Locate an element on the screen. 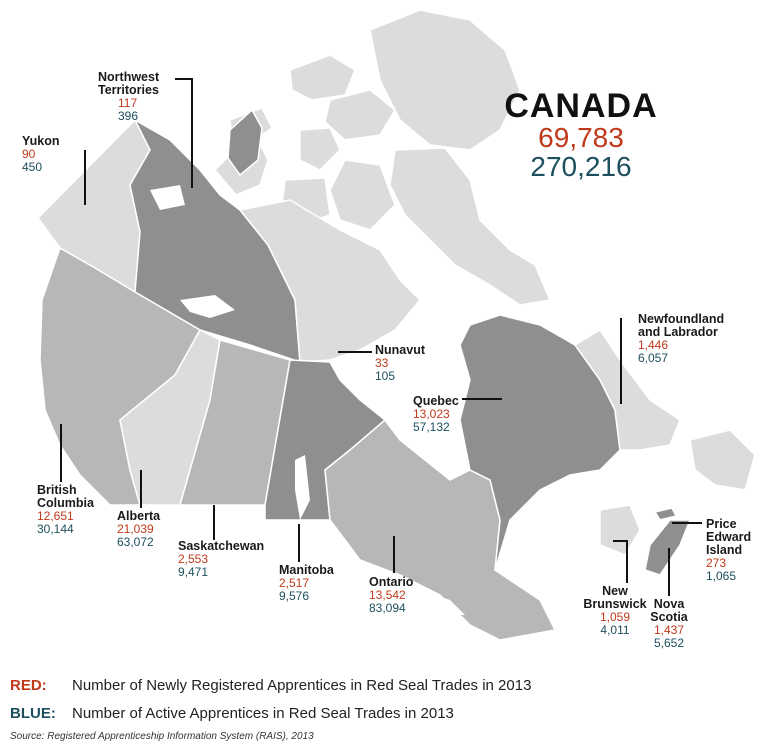 Image resolution: width=762 pixels, height=749 pixels. leader-ontario is located at coordinates (394, 554).